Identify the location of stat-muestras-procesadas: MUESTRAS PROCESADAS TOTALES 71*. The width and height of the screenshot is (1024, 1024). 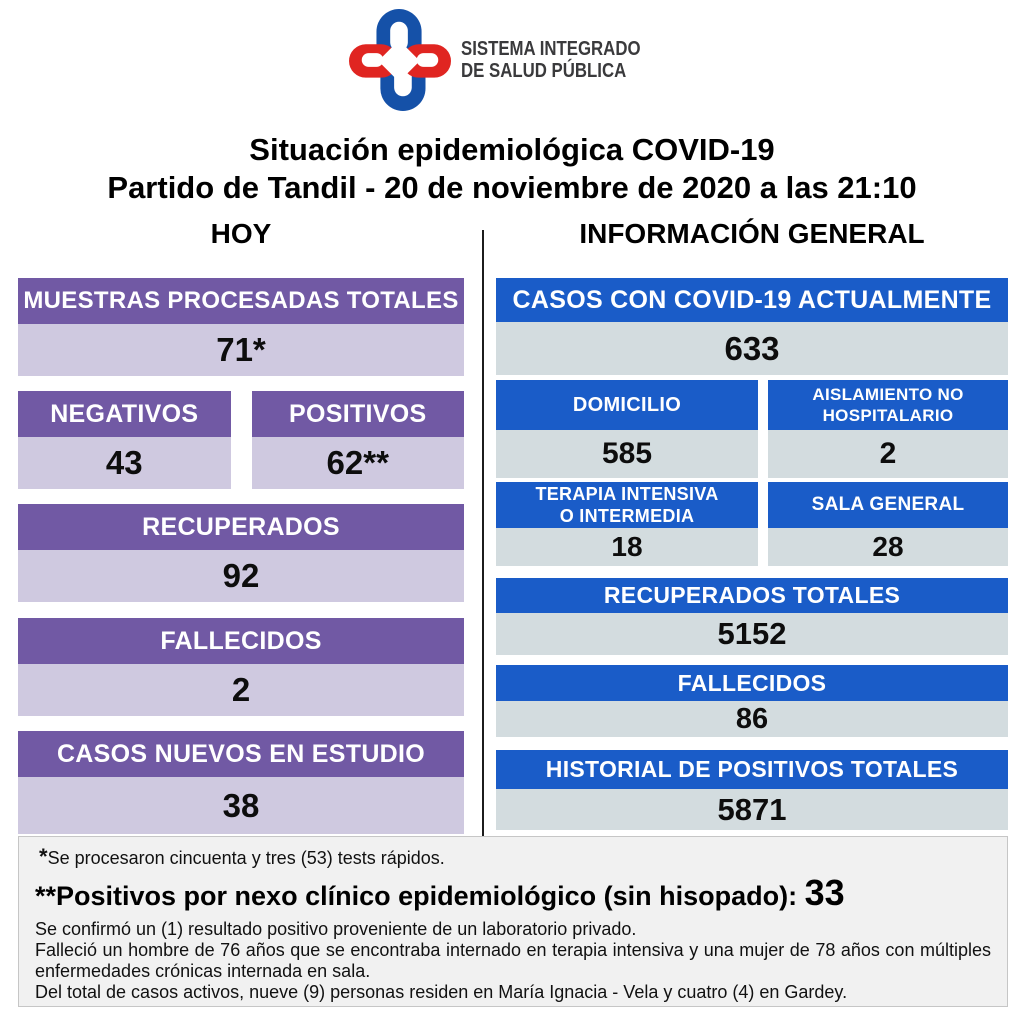
(241, 327).